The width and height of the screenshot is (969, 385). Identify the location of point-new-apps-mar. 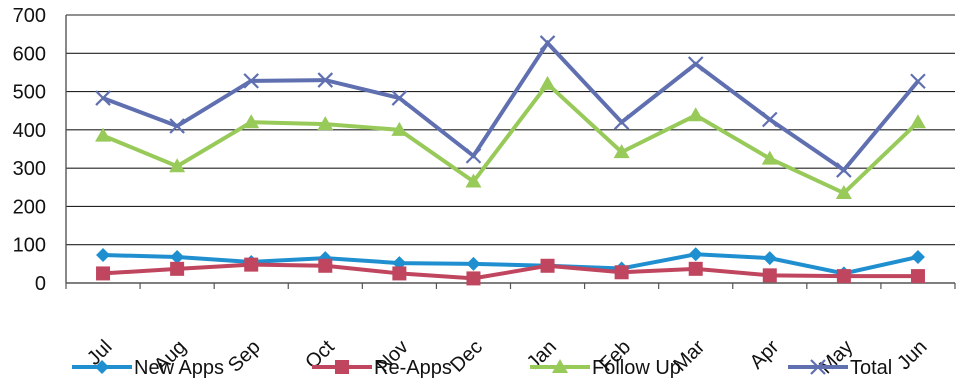
(695, 254).